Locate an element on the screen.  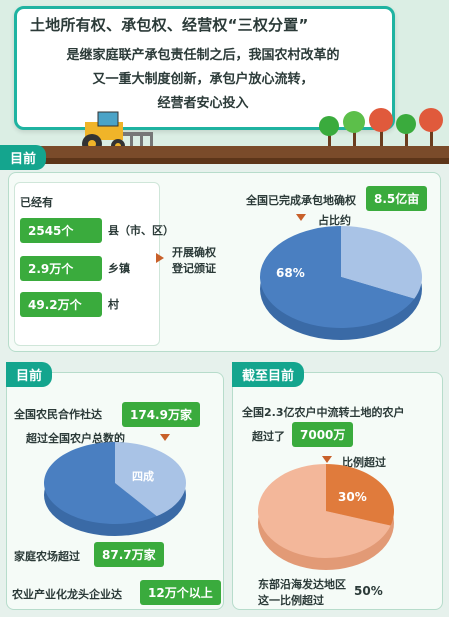
pie1-percent-label: 68% is located at coordinates (290, 273).